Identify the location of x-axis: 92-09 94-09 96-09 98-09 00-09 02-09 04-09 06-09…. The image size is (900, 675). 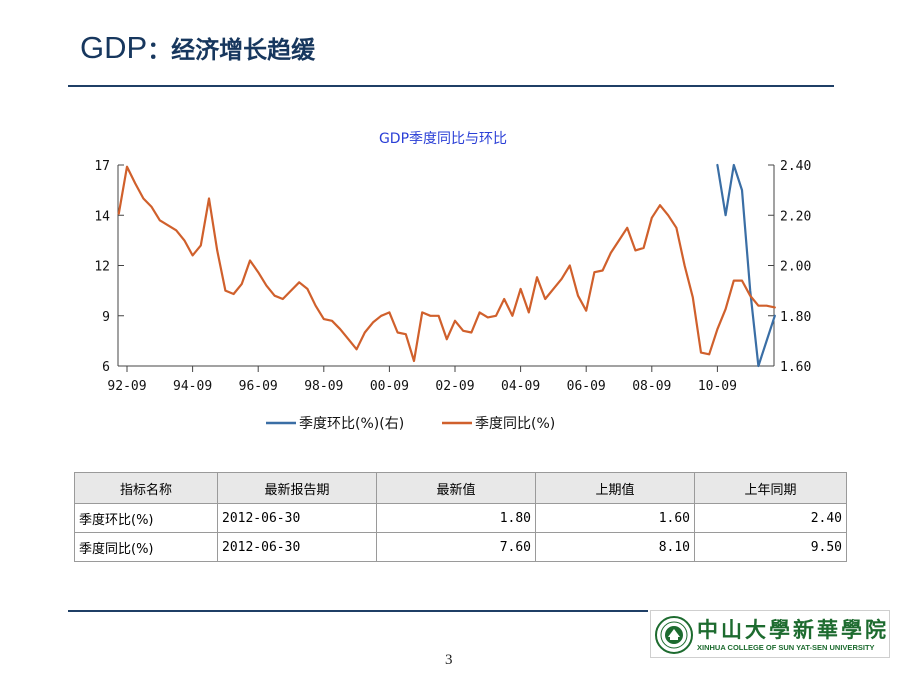
(422, 380).